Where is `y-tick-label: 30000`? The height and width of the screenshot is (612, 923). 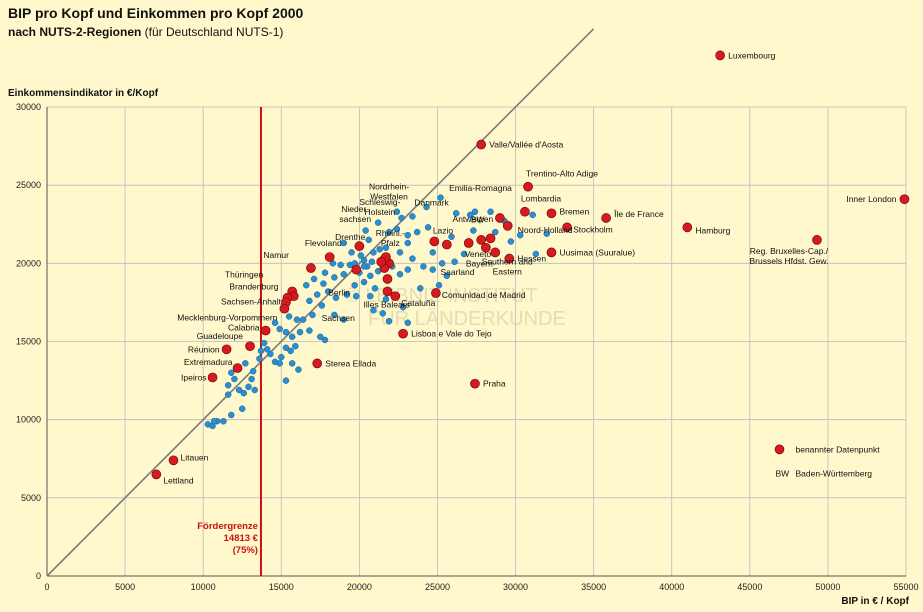
y-tick-label: 30000 is located at coordinates (28, 107).